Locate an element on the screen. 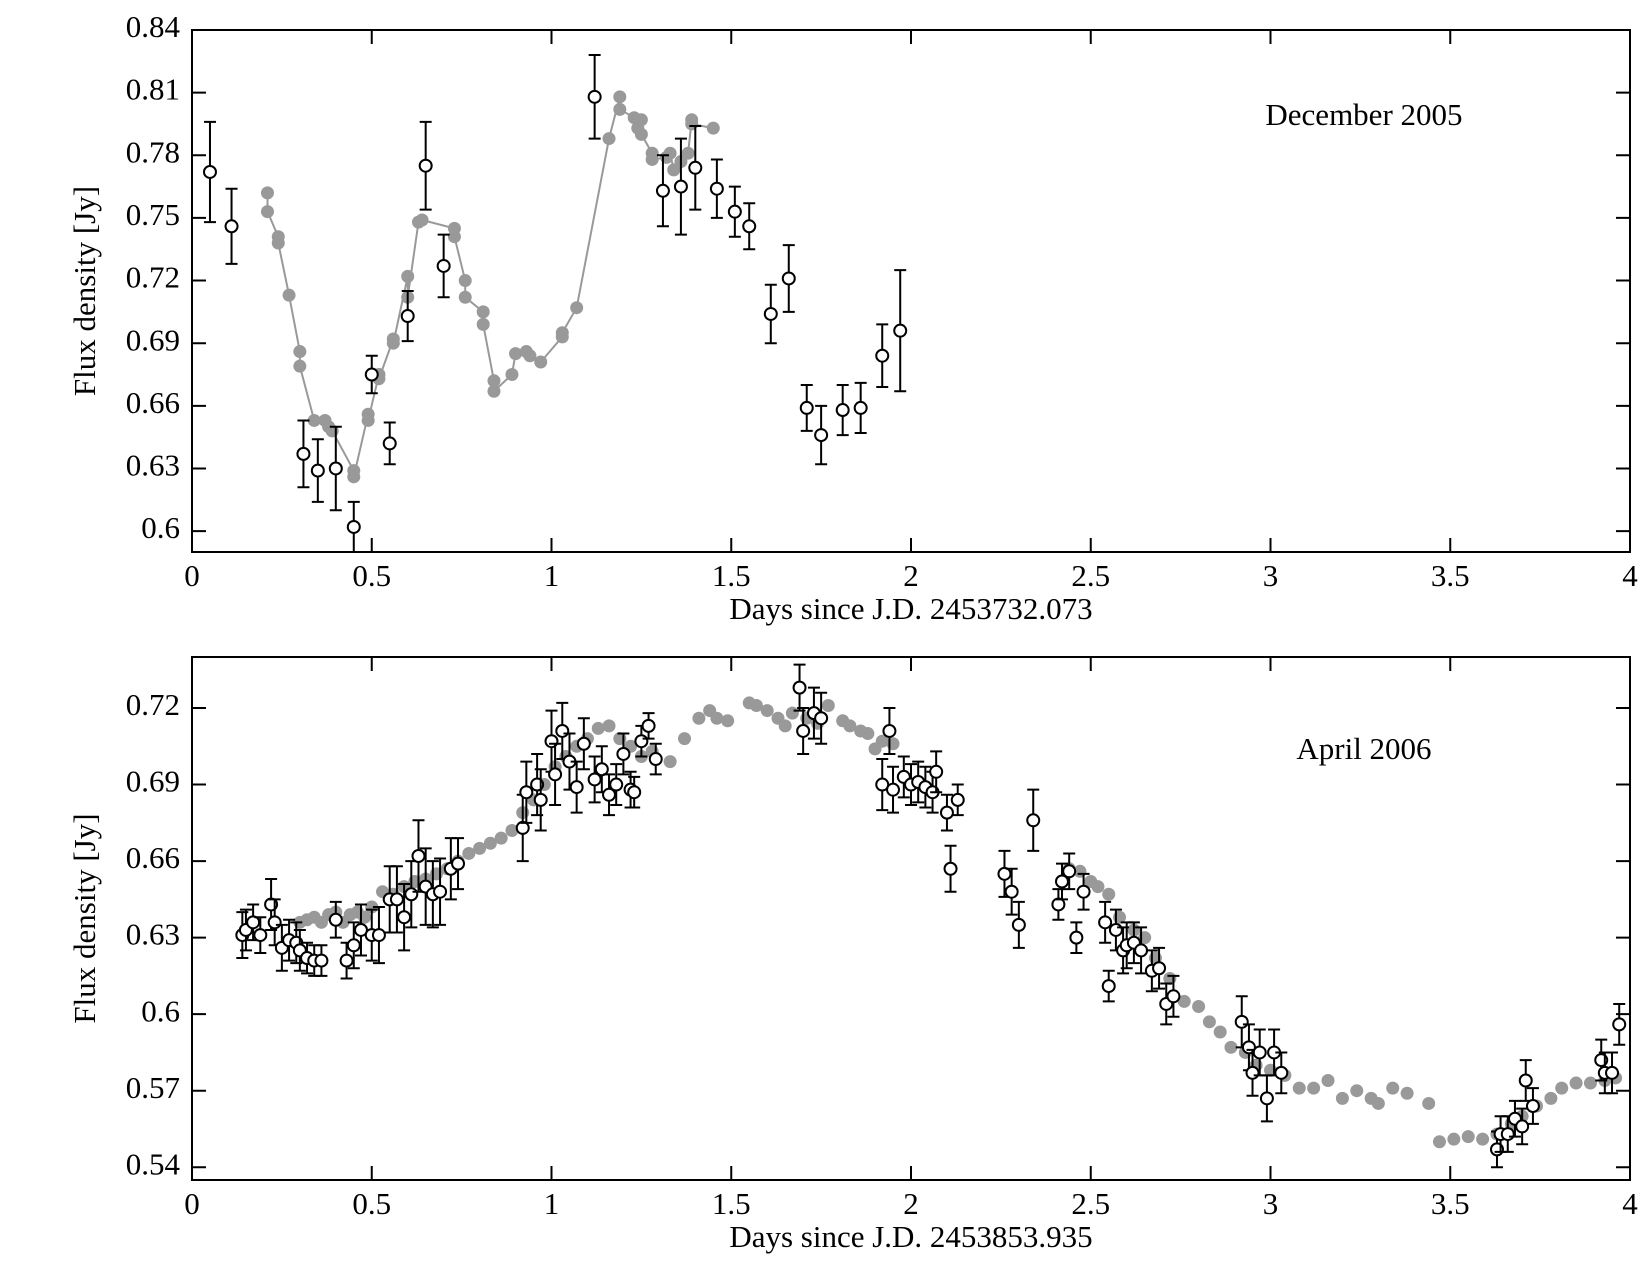 The height and width of the screenshot is (1277, 1650). annotation: April 2006 is located at coordinates (1363, 748).